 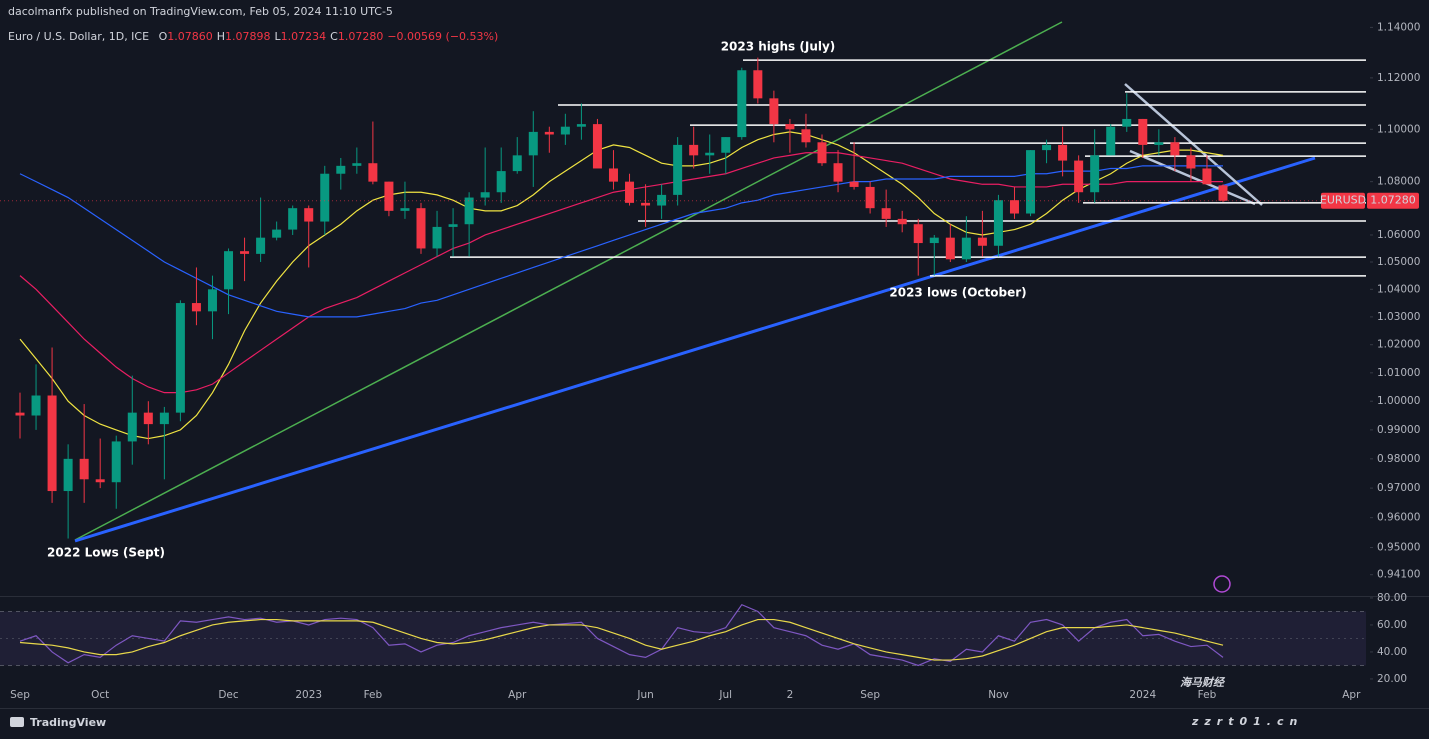 What do you see at coordinates (998, 695) in the screenshot?
I see `x-tick-label: Nov` at bounding box center [998, 695].